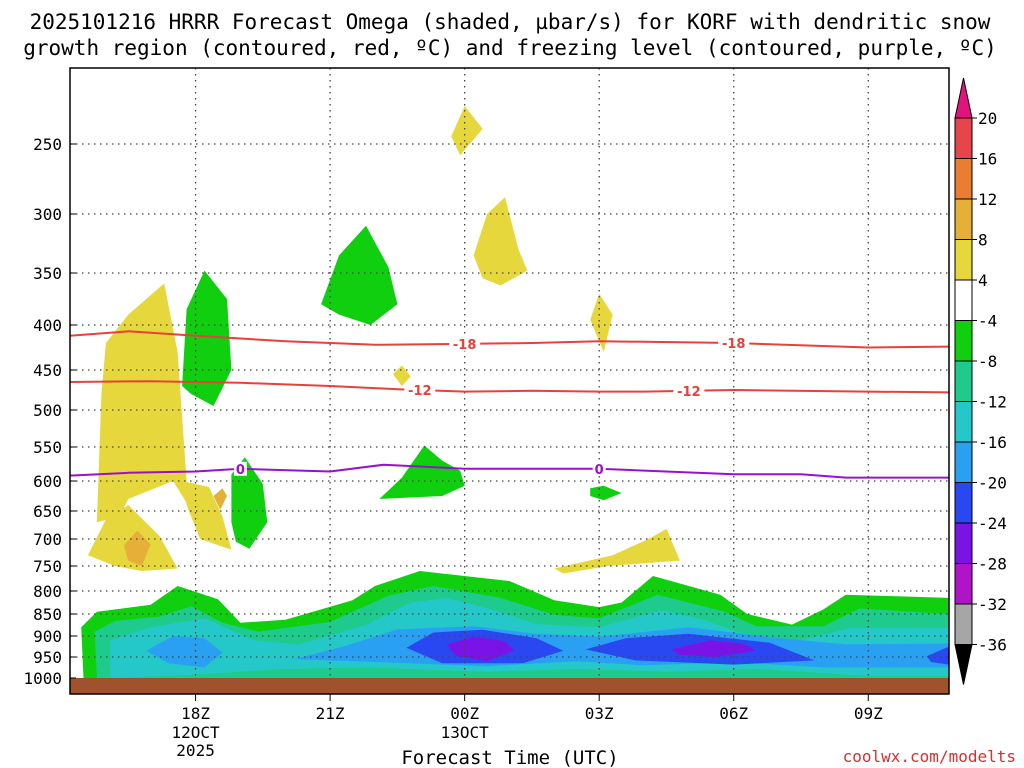 The width and height of the screenshot is (1024, 768). Describe the element at coordinates (733, 713) in the screenshot. I see `x-tick-label-06Z: 06Z` at that location.